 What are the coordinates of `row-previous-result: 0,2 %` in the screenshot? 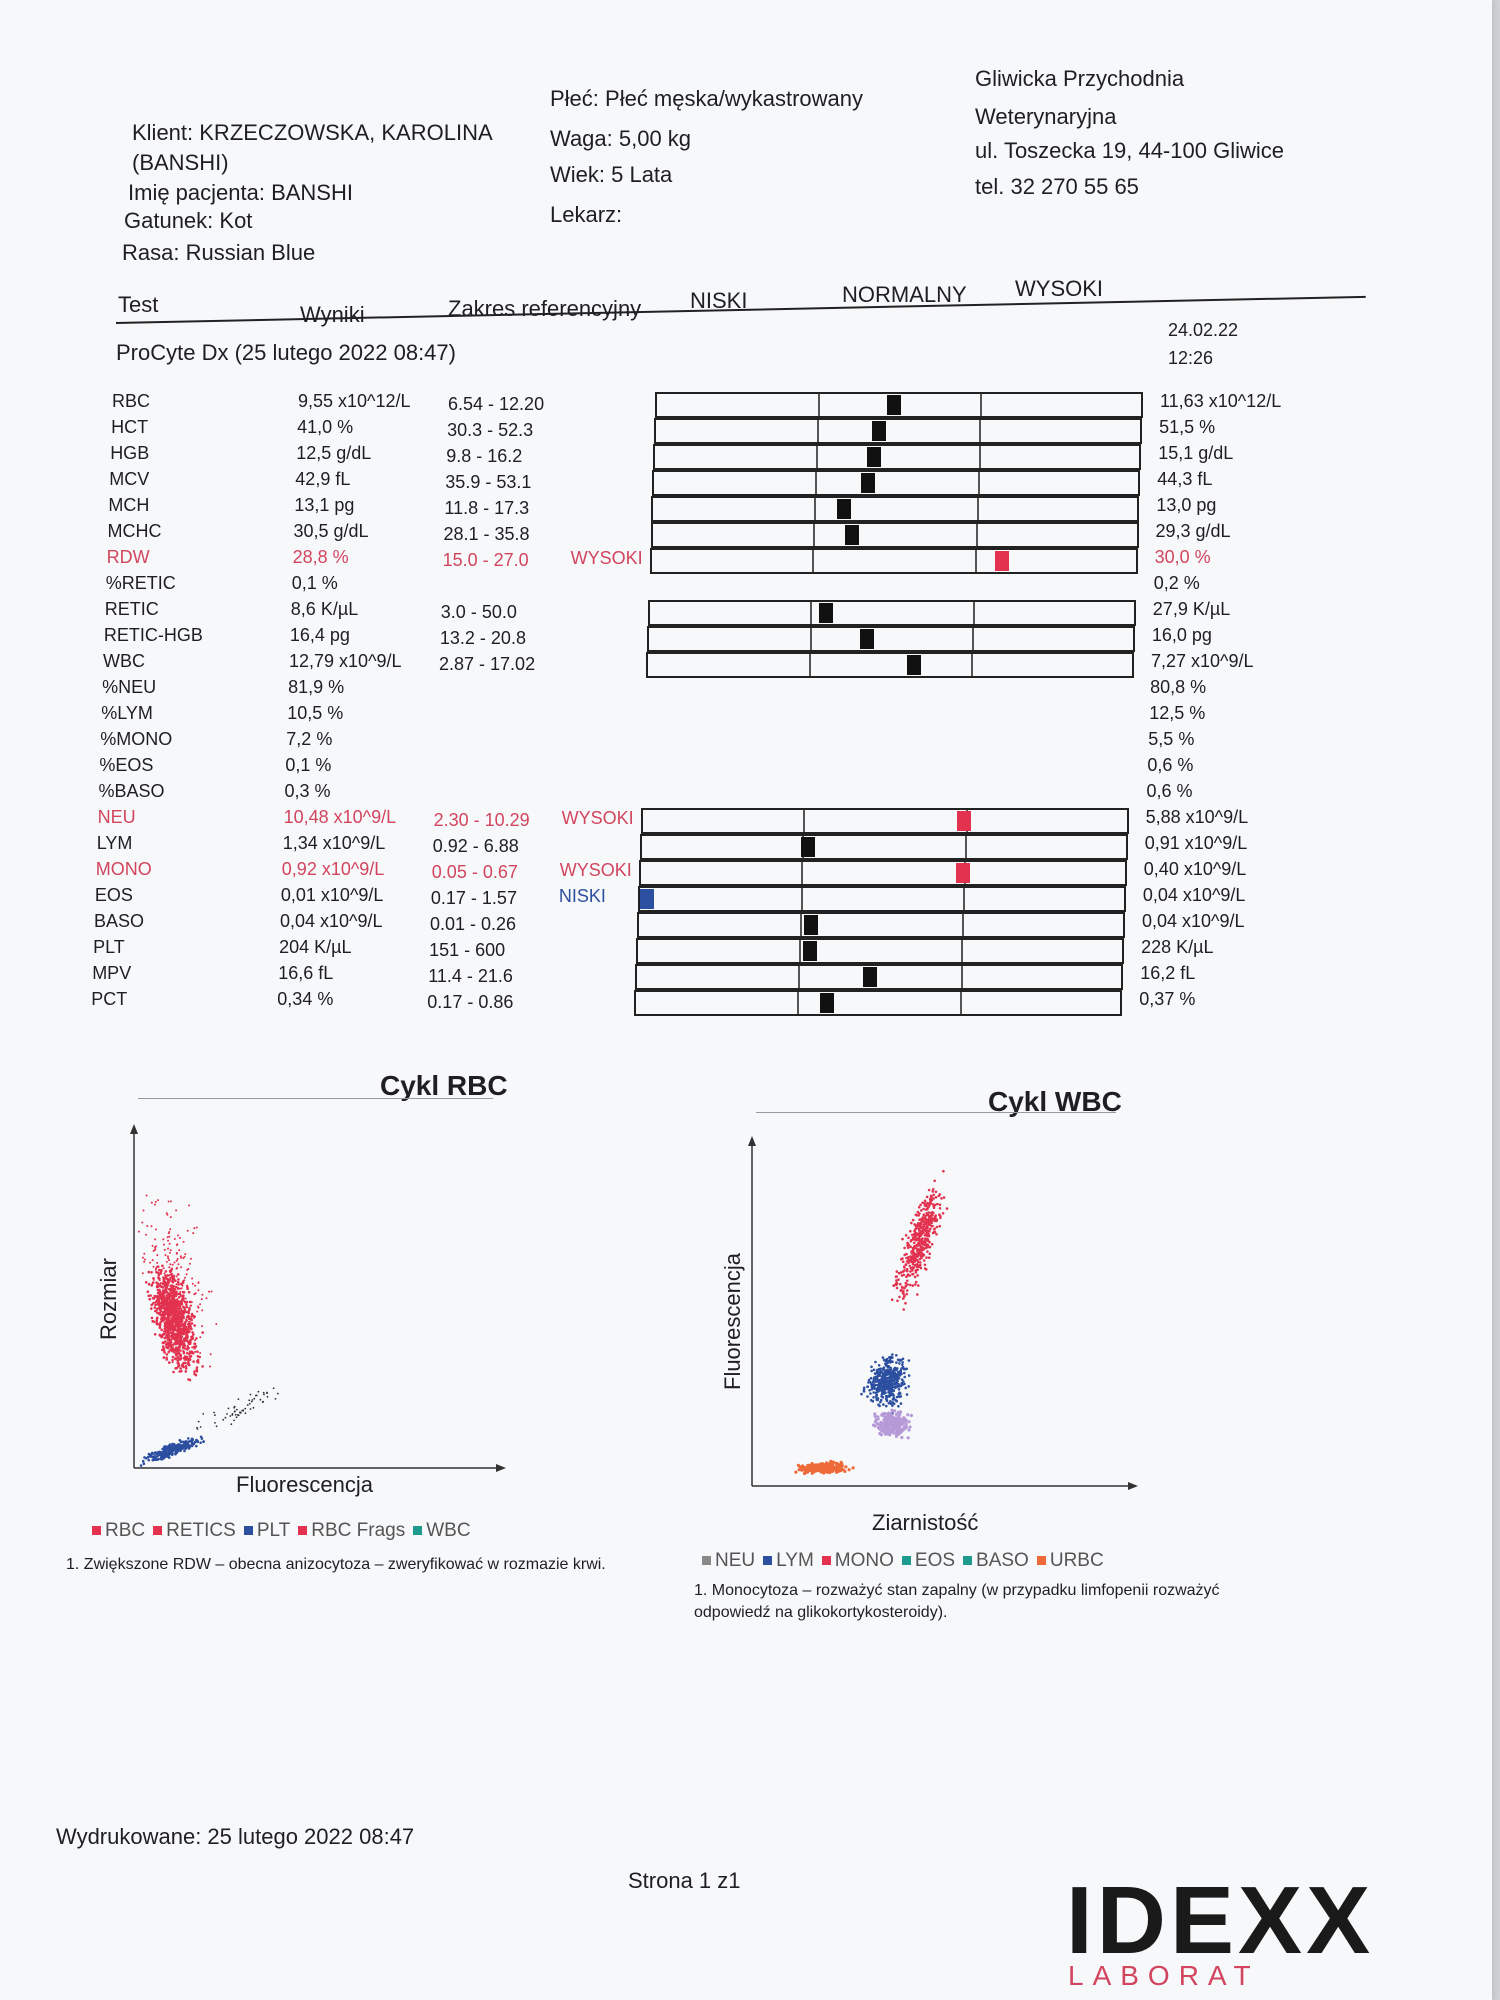 It's located at (1176, 583).